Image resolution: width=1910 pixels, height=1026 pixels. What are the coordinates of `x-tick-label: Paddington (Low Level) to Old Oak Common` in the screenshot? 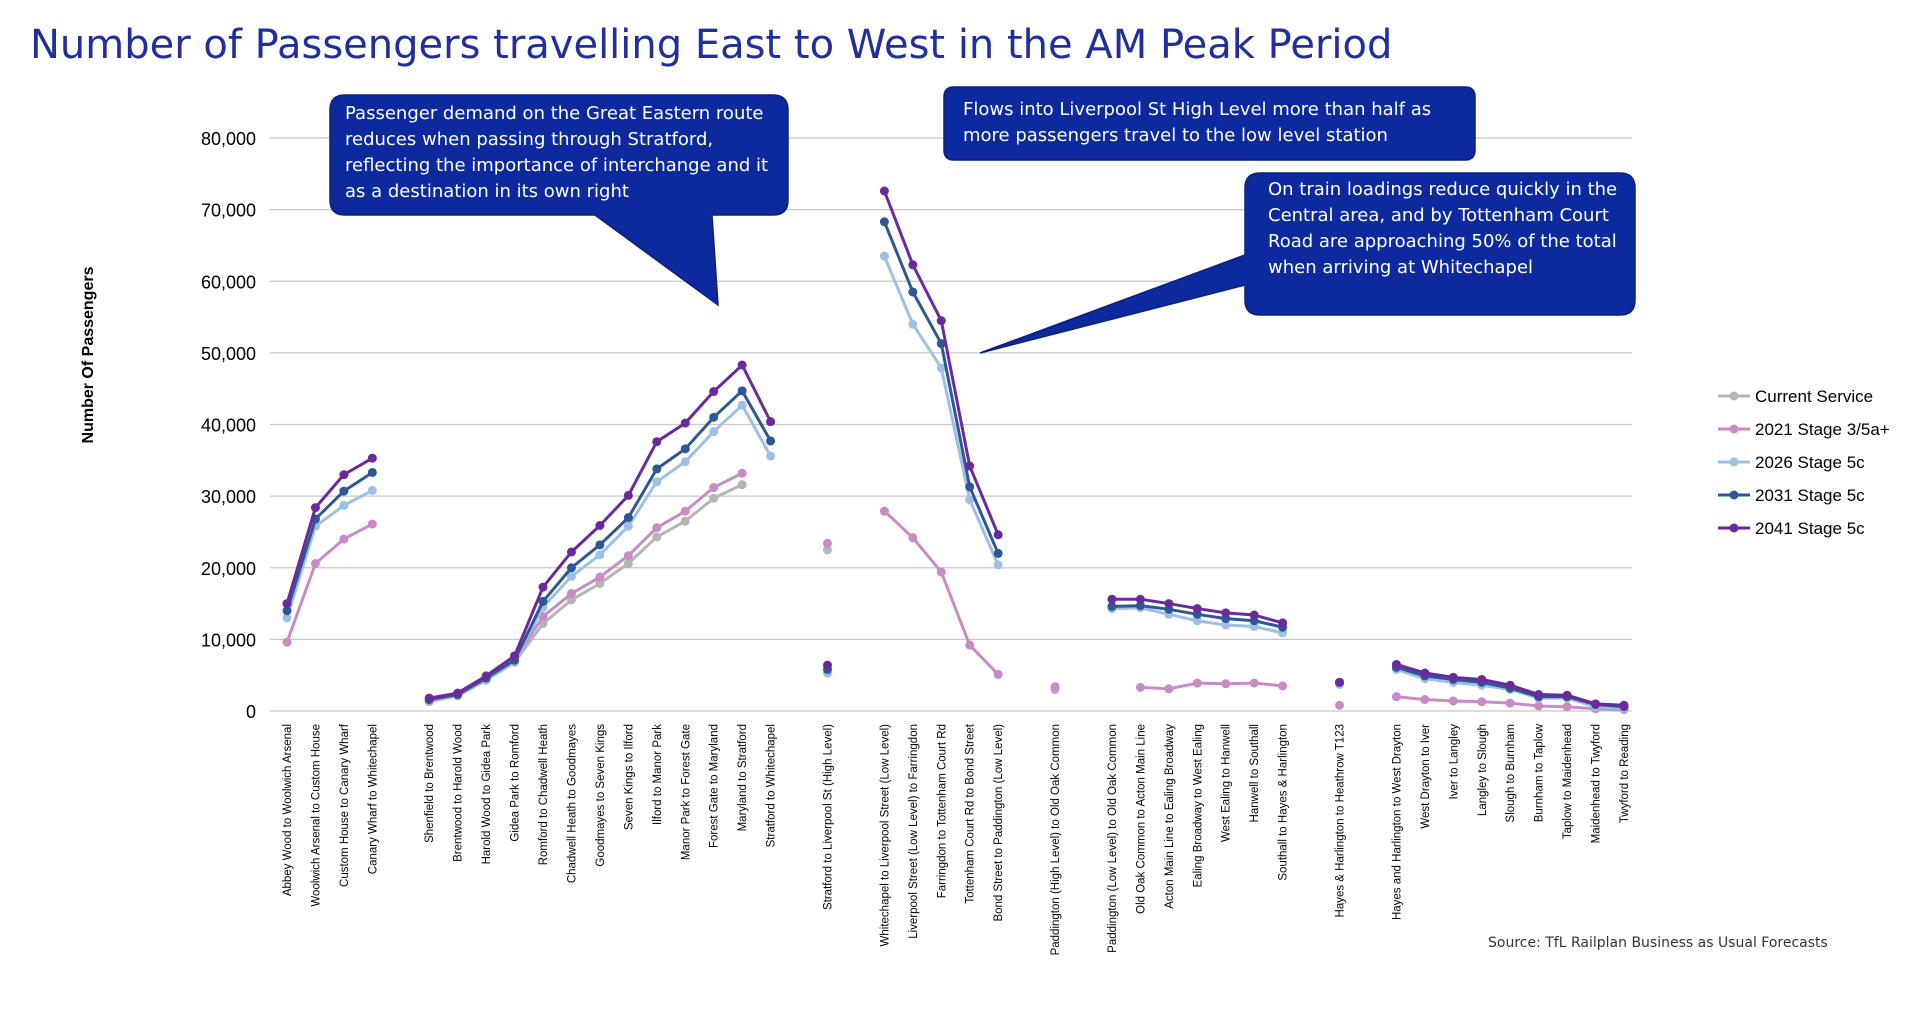 It's located at (1113, 838).